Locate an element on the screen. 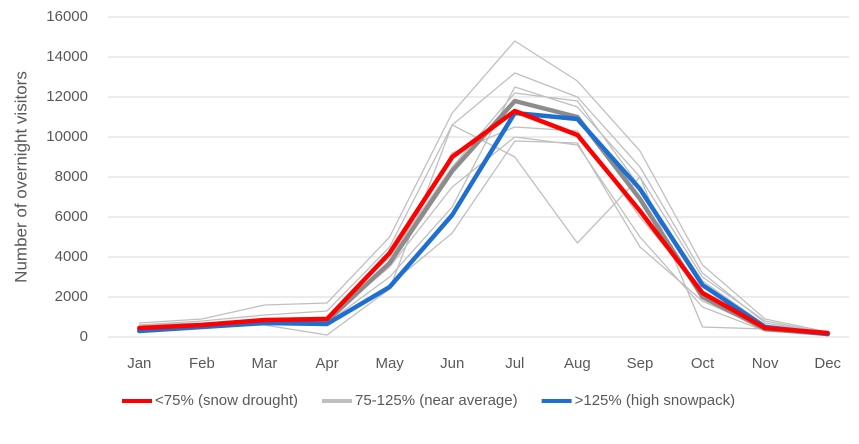 Image resolution: width=859 pixels, height=444 pixels. legend-label: <75% (snow drought) is located at coordinates (226, 400).